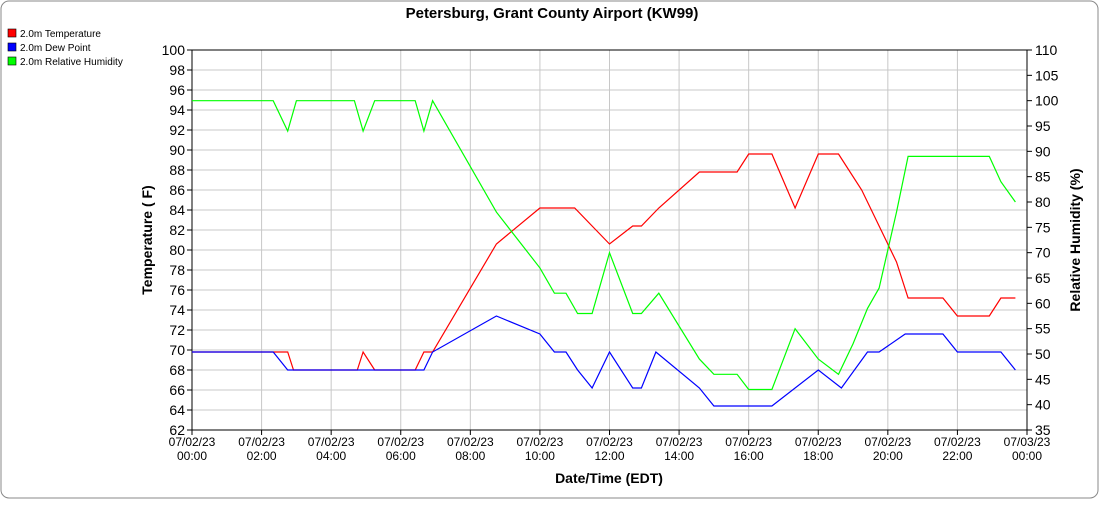 Image resolution: width=1100 pixels, height=505 pixels. What do you see at coordinates (177, 430) in the screenshot?
I see `y-tick-label: 62` at bounding box center [177, 430].